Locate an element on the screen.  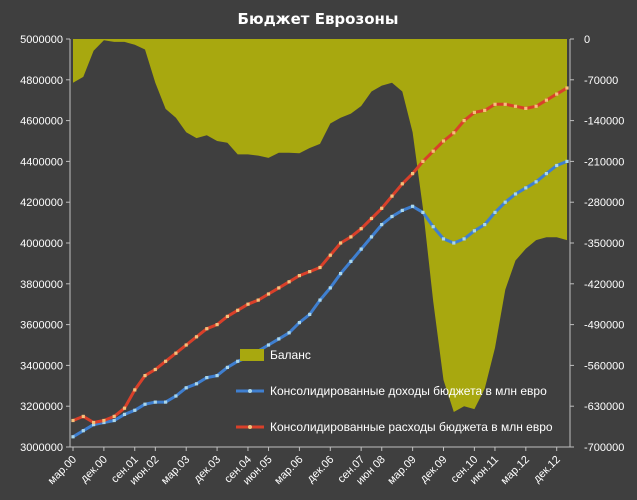
y-left-tick-label: 4200000 is located at coordinates (41, 203).